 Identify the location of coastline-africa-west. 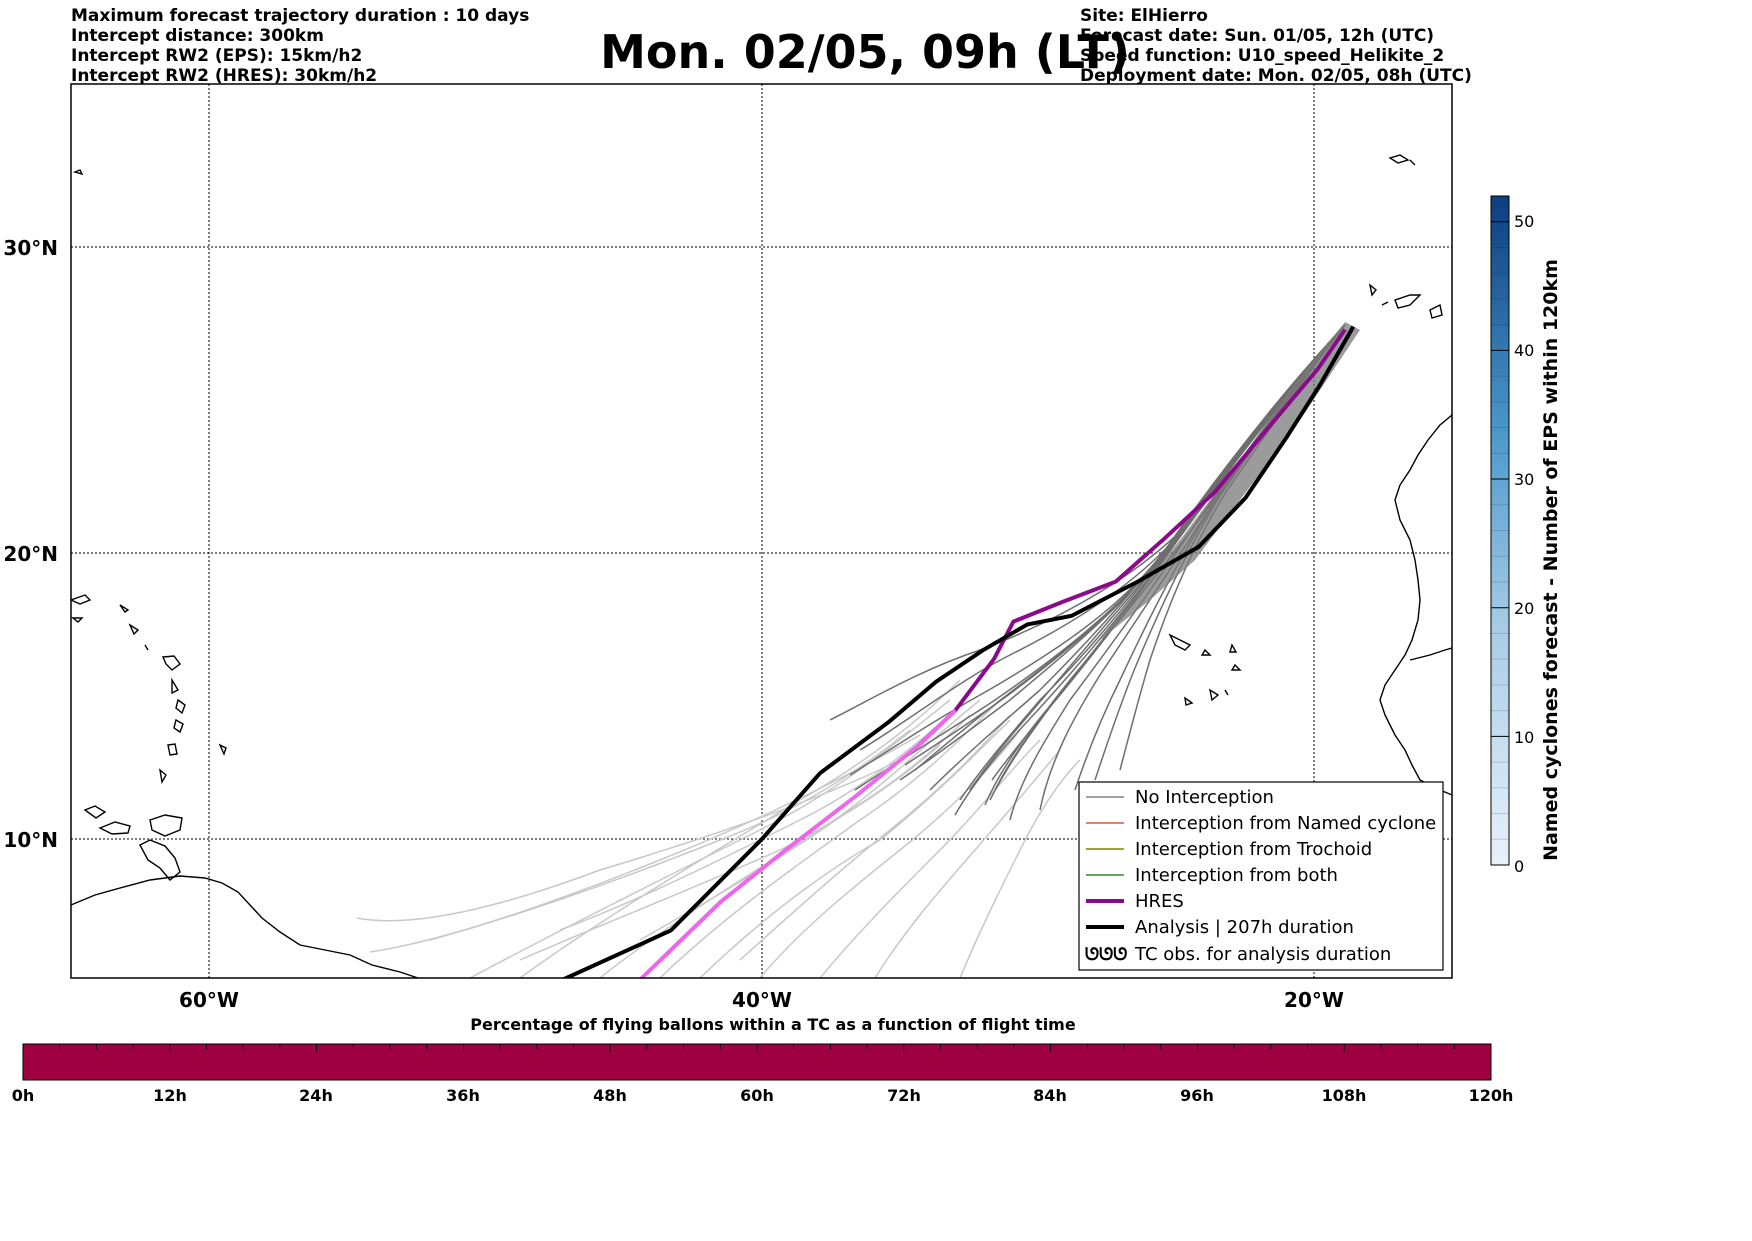
(1430, 654).